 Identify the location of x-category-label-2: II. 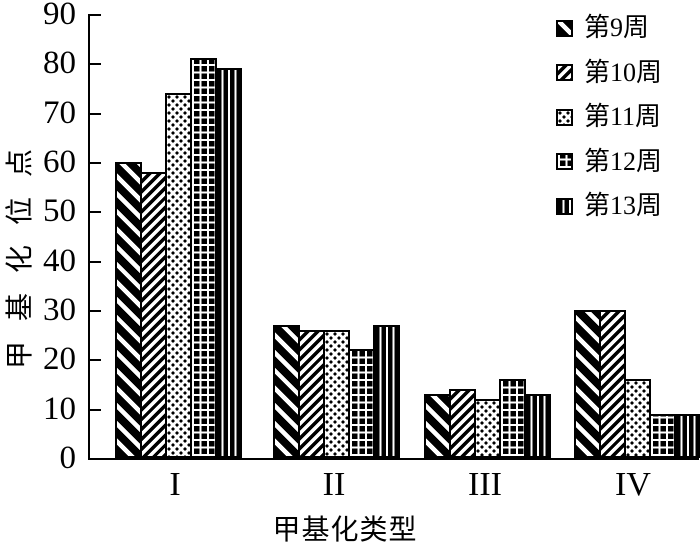
(334, 484).